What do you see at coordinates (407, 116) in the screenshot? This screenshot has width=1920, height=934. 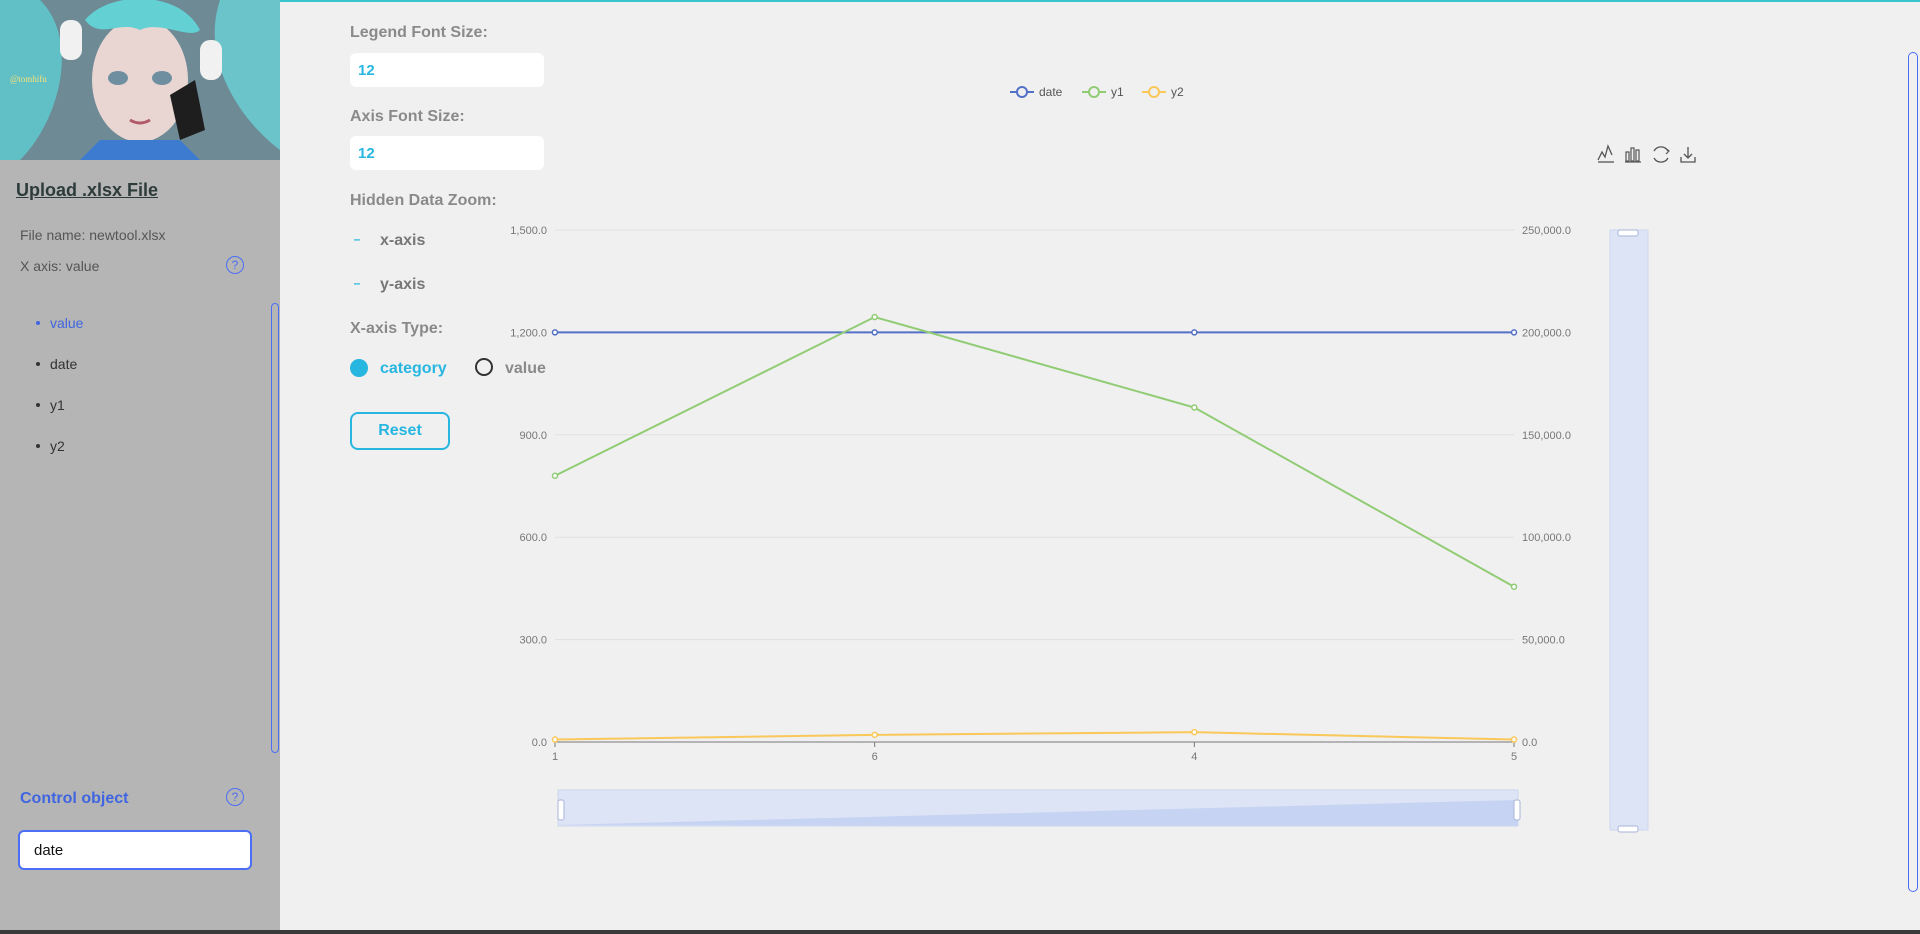 I see `axis-font-size-label: Axis Font Size:` at bounding box center [407, 116].